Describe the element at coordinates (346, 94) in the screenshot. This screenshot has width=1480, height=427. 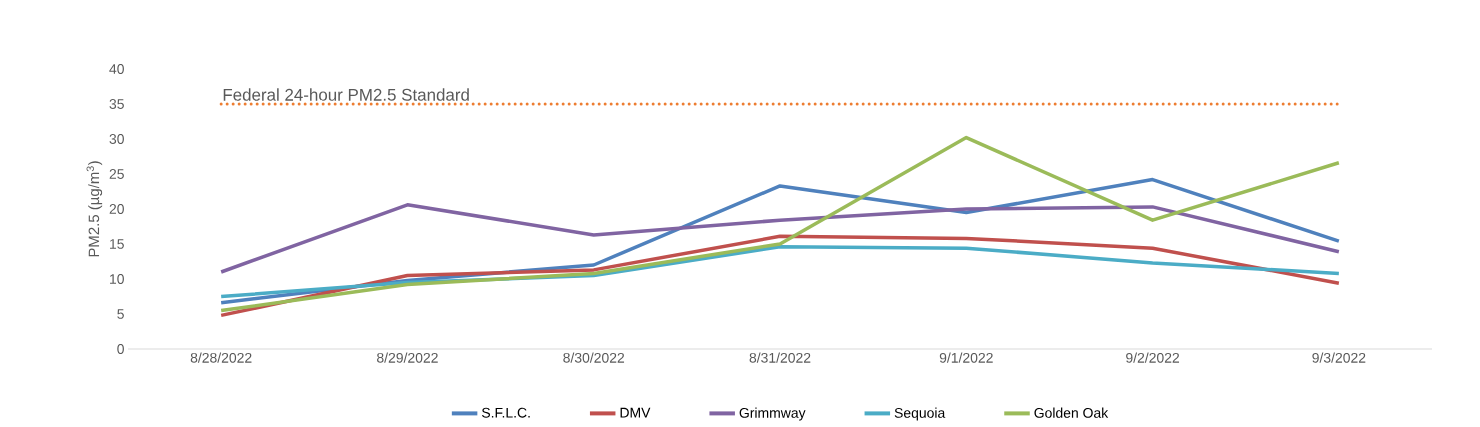
I see `ref-line-label: Federal 24-hour PM2.5 Standard` at that location.